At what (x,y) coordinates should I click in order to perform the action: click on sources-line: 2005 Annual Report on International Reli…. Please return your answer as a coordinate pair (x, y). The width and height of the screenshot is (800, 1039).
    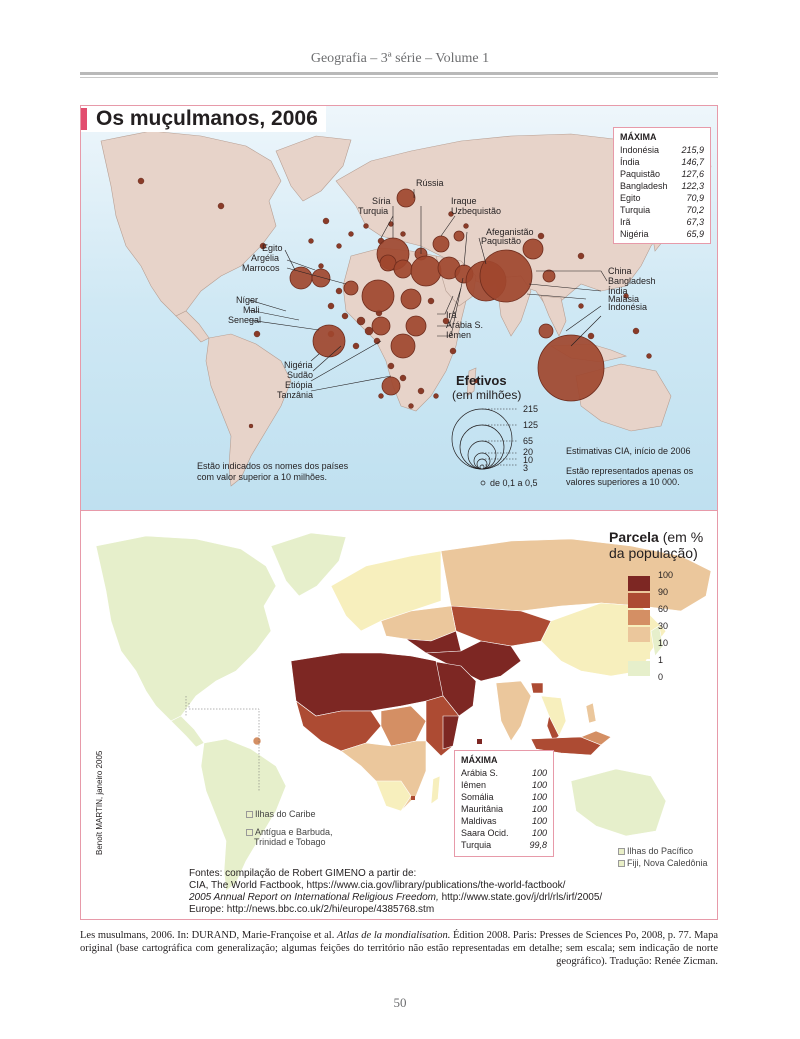
    Looking at the image, I should click on (396, 897).